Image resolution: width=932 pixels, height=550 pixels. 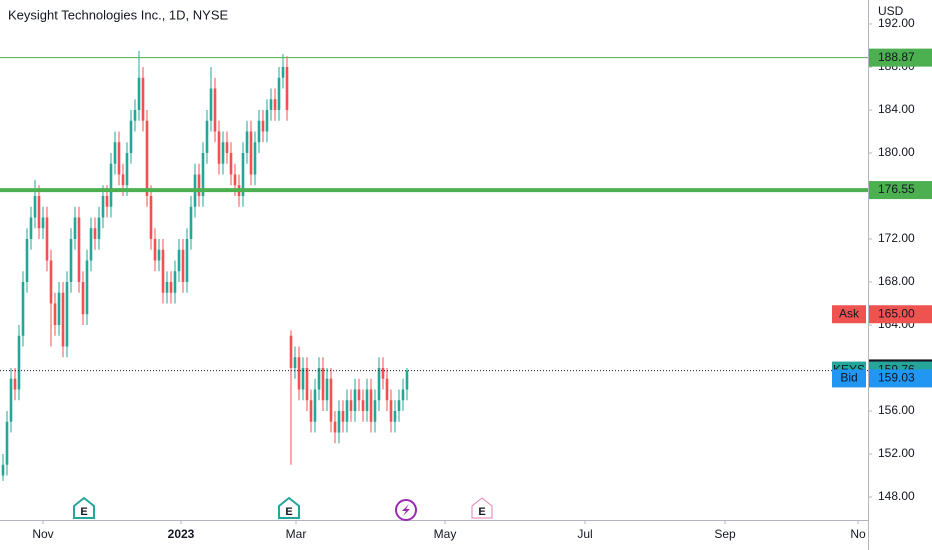 What do you see at coordinates (896, 281) in the screenshot?
I see `y-tick-label: 168.00` at bounding box center [896, 281].